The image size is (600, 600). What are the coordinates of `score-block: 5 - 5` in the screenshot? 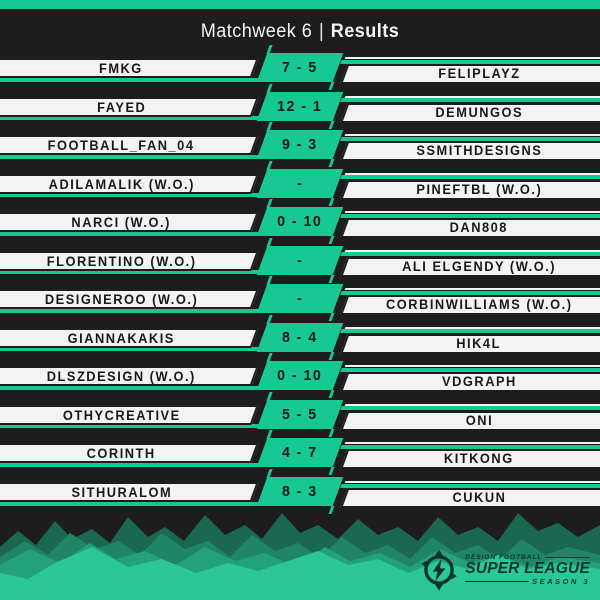 It's located at (300, 414).